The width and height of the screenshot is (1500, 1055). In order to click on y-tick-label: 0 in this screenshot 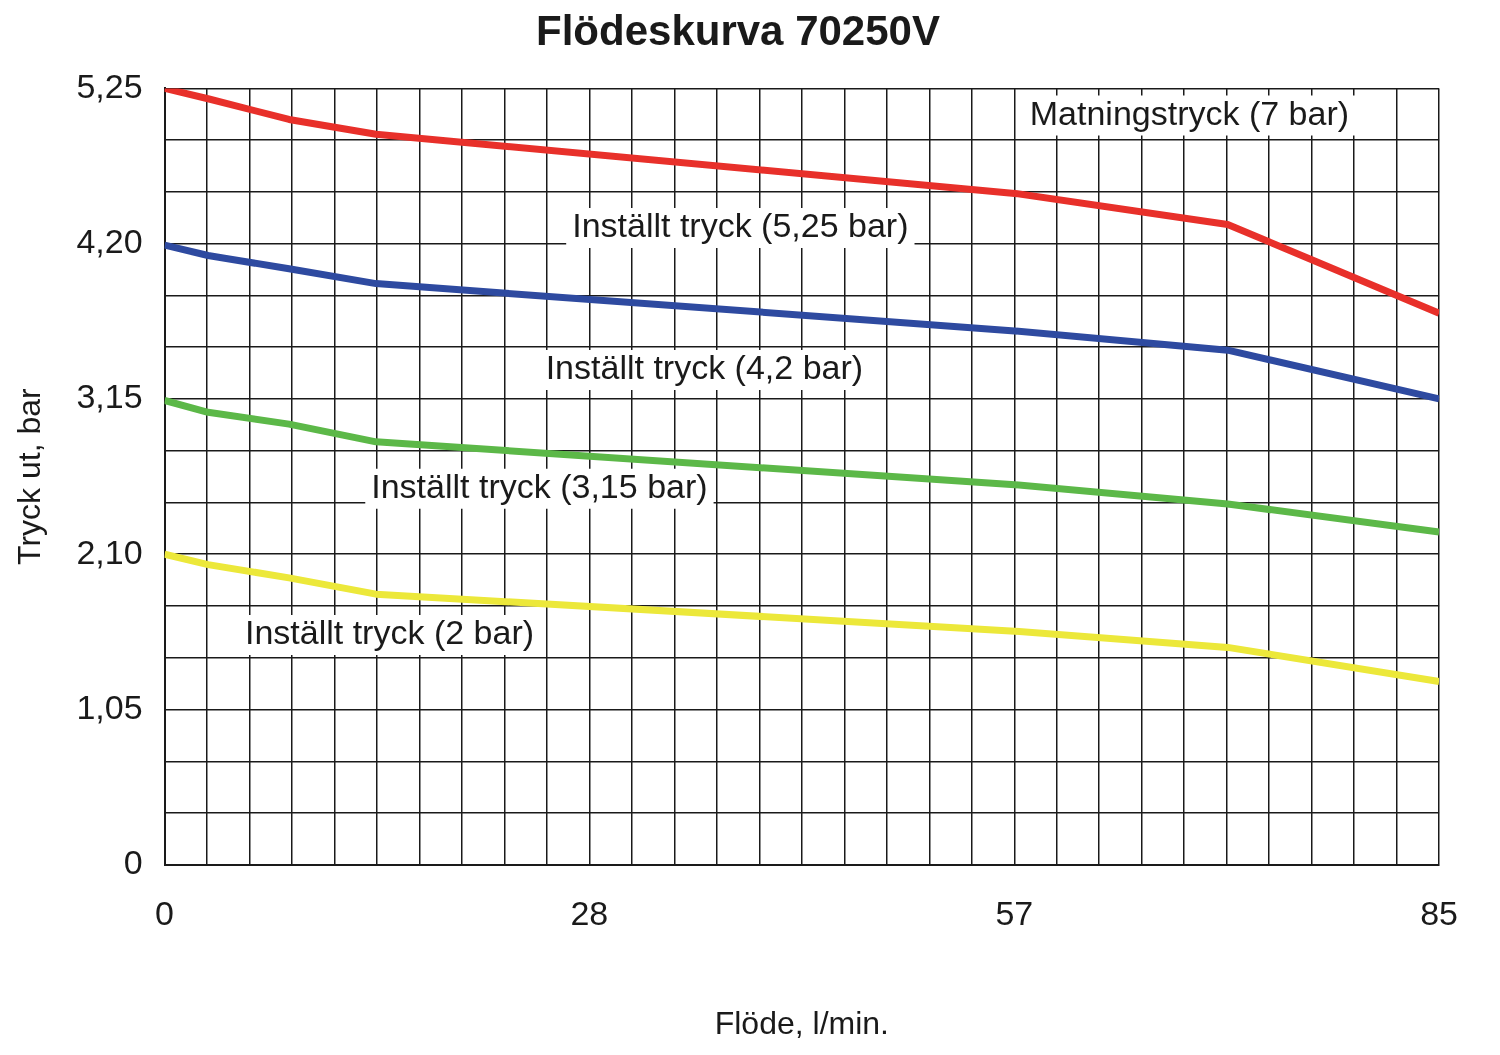, I will do `click(133, 862)`.